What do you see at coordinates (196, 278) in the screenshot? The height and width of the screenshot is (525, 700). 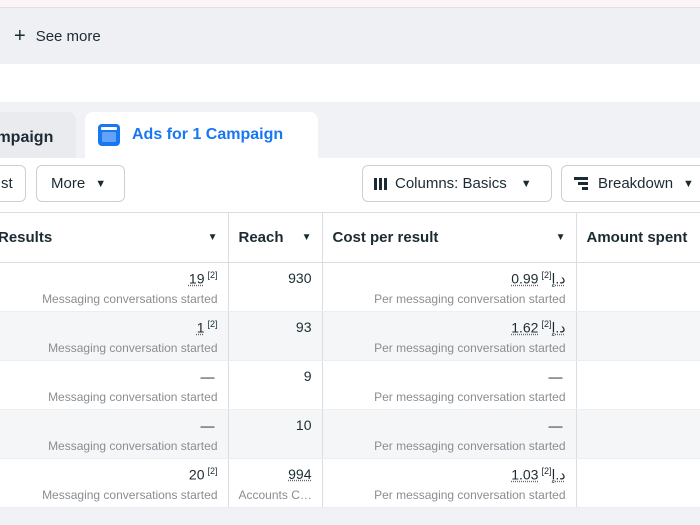 I see `results-value: 19` at bounding box center [196, 278].